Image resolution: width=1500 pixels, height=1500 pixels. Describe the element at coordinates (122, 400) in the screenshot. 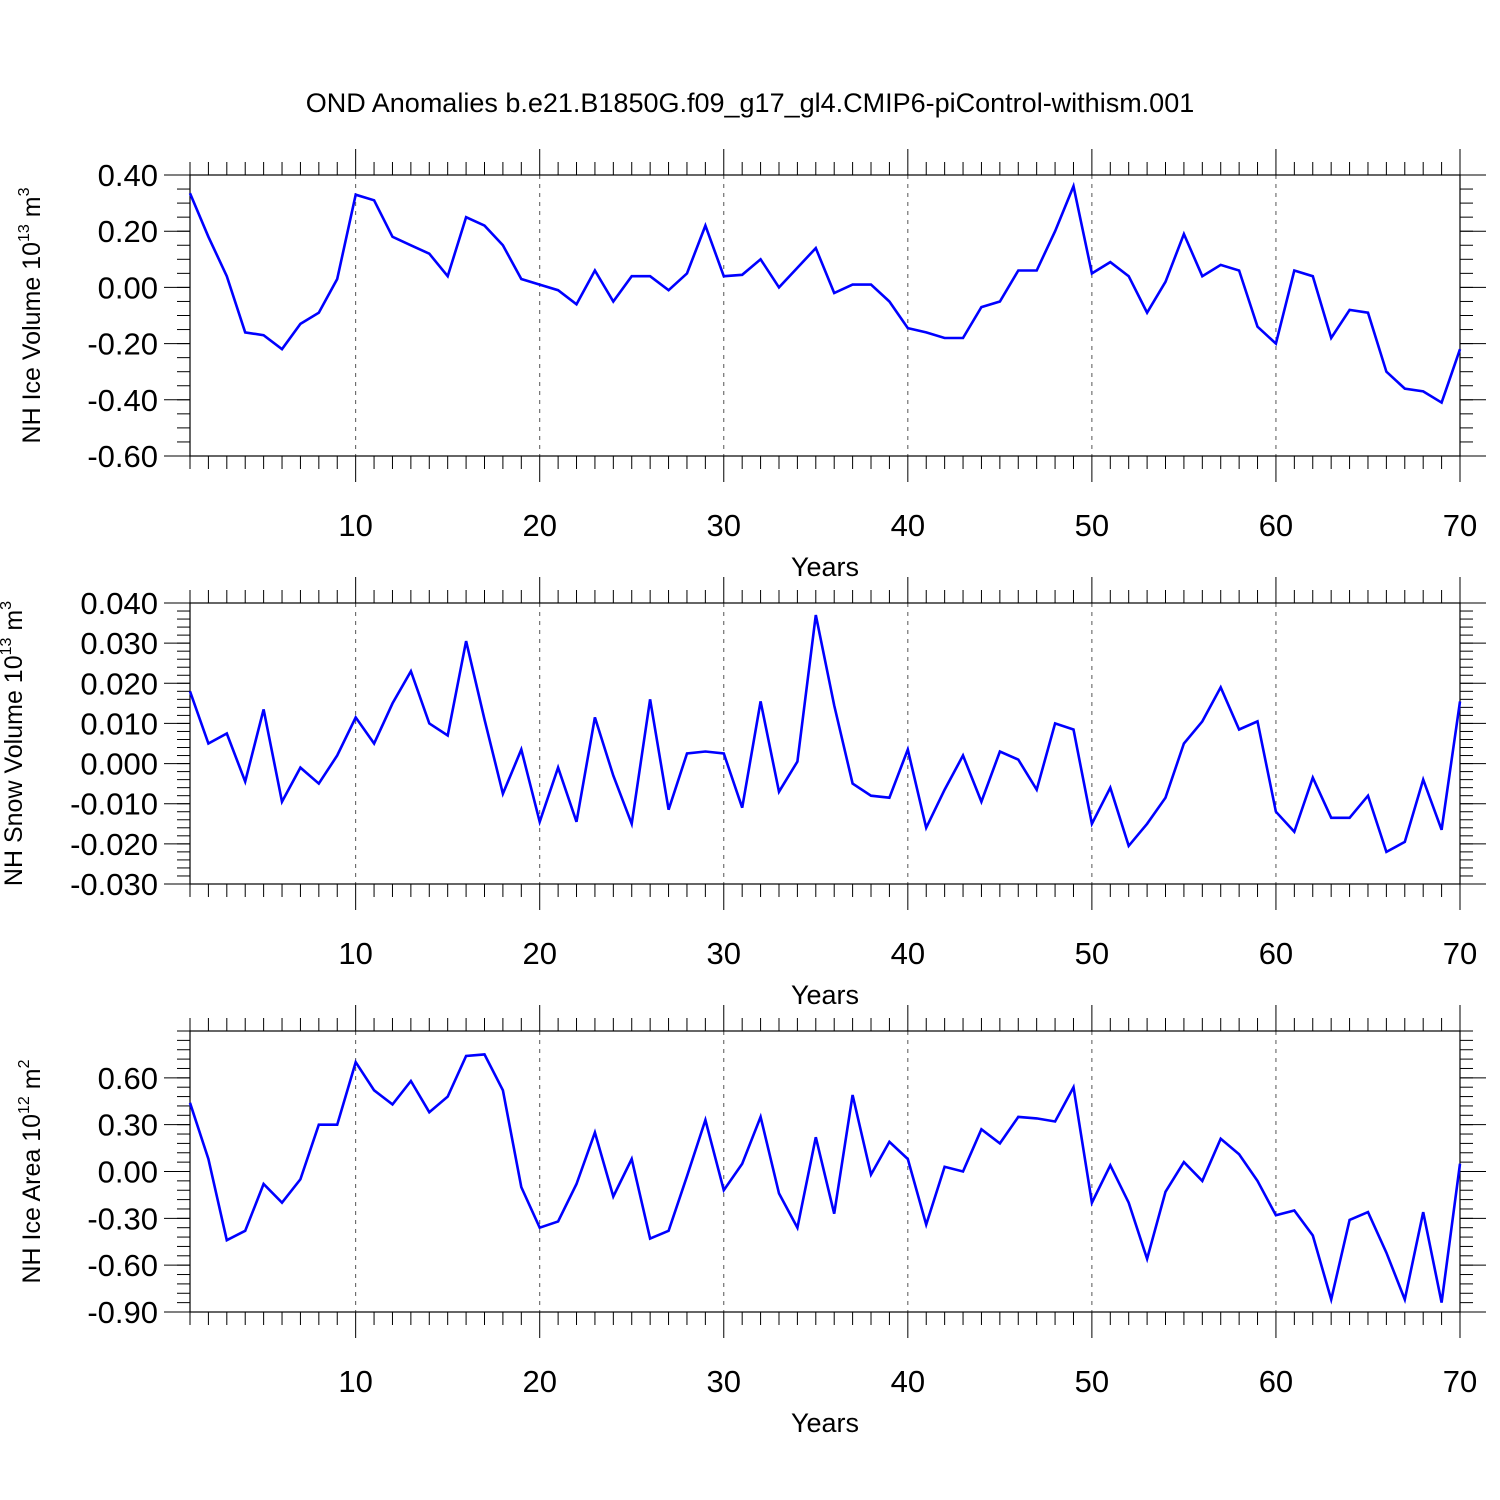

I see `y-tick-label: -0.40` at that location.